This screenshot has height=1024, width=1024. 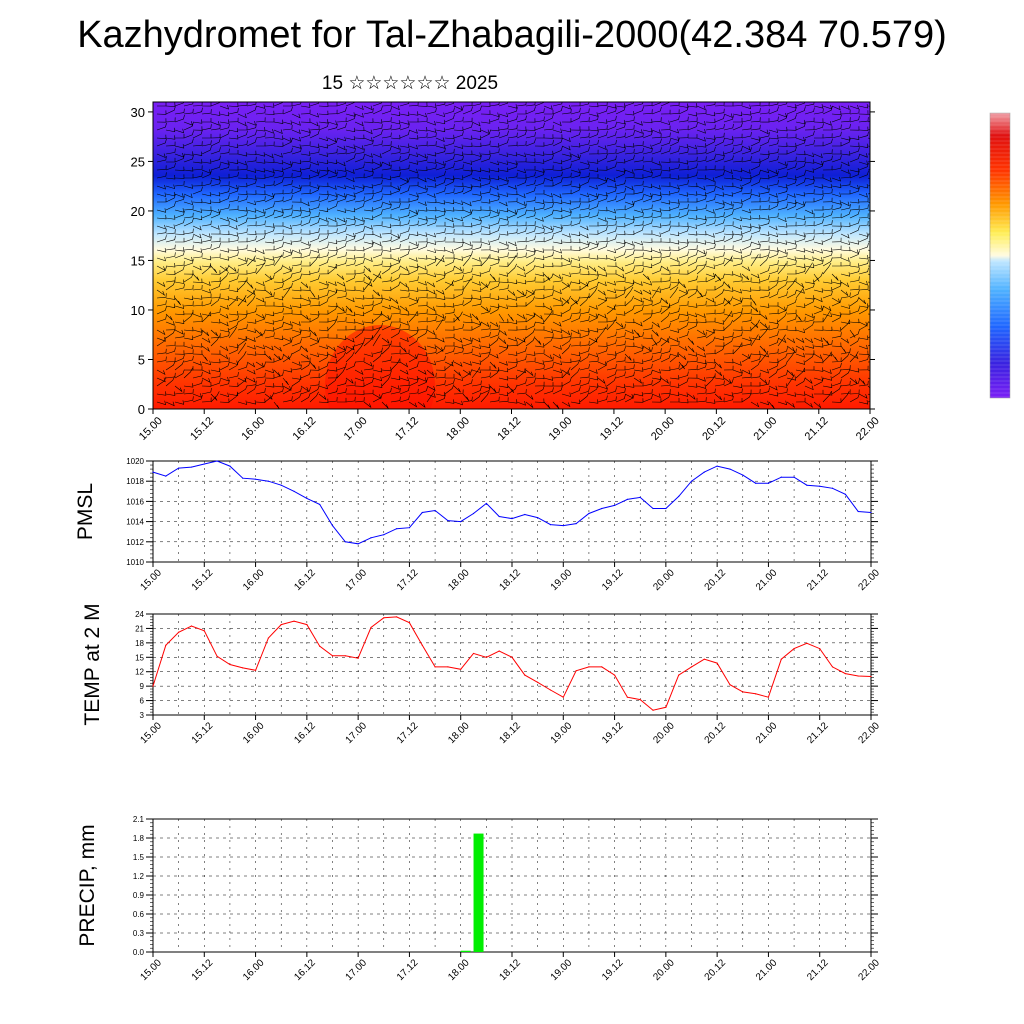 What do you see at coordinates (139, 952) in the screenshot?
I see `y-tick-label: 0.0` at bounding box center [139, 952].